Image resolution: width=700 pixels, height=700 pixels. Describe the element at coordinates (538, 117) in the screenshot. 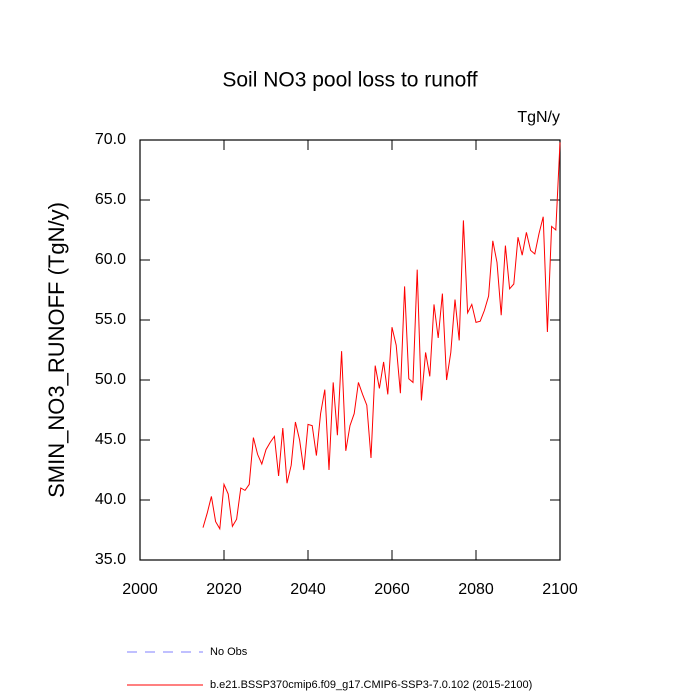

I see `units-label: TgN/y` at that location.